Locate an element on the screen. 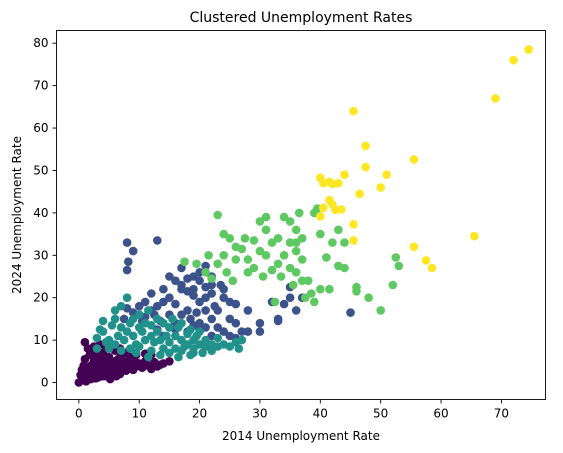  y-tick-label: 20 is located at coordinates (40, 298).